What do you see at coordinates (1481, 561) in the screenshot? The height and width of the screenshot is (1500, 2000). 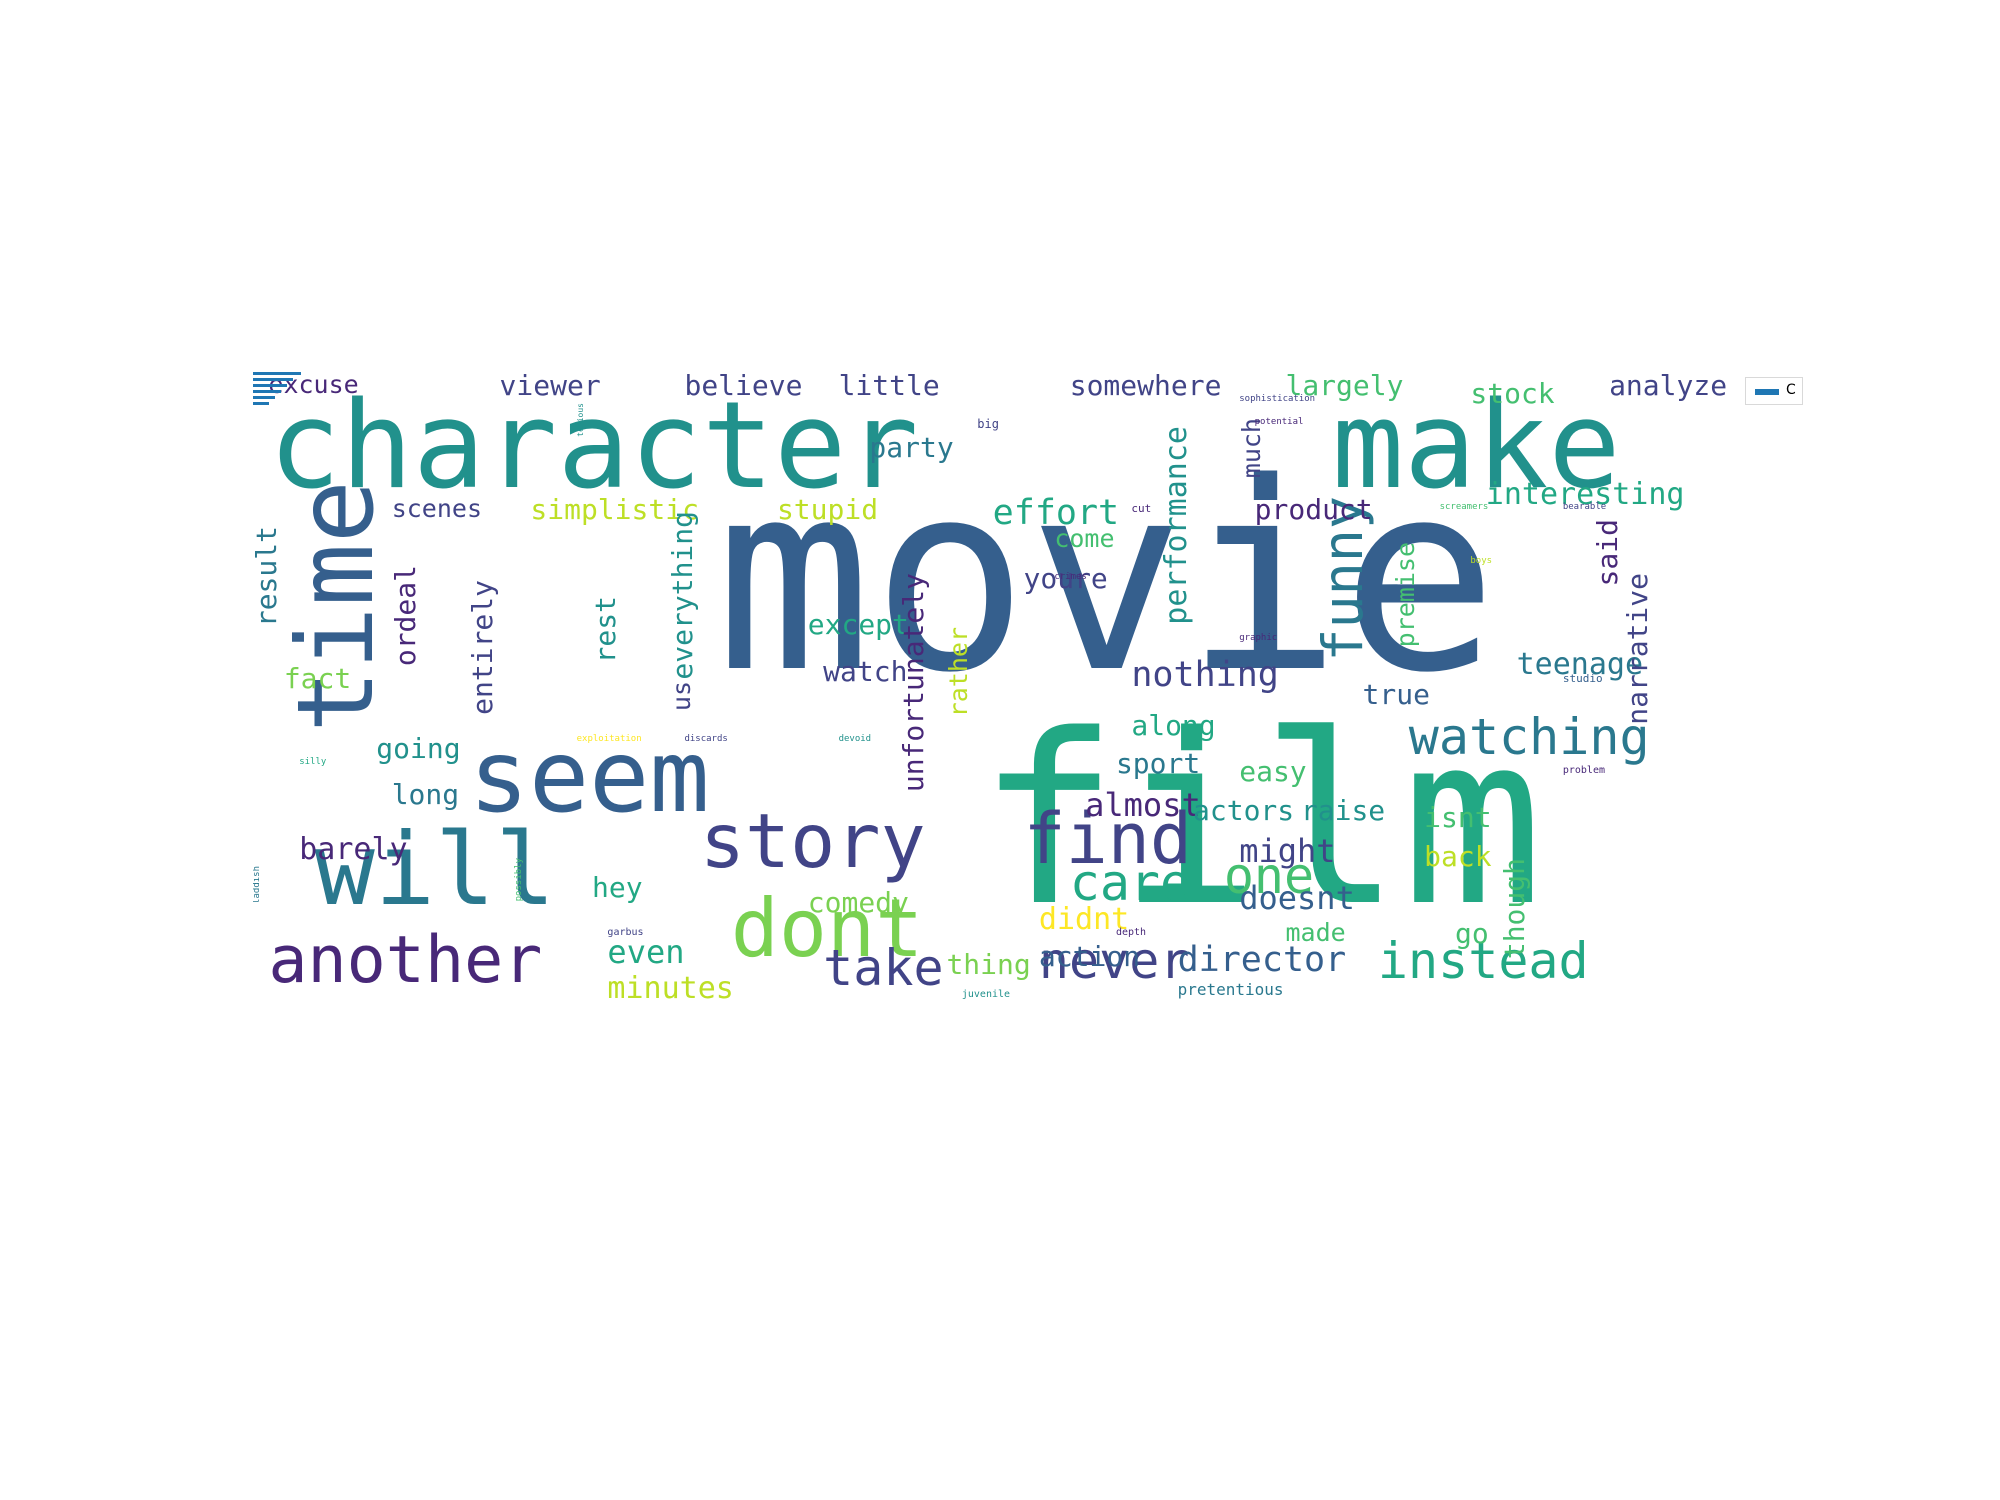 I see `cloud-word: boys` at bounding box center [1481, 561].